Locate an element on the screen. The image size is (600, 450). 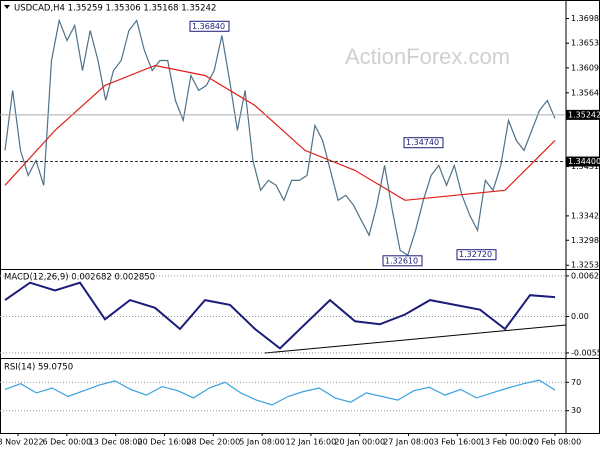
x-tick-label: 3 Feb 16:00 is located at coordinates (457, 442).